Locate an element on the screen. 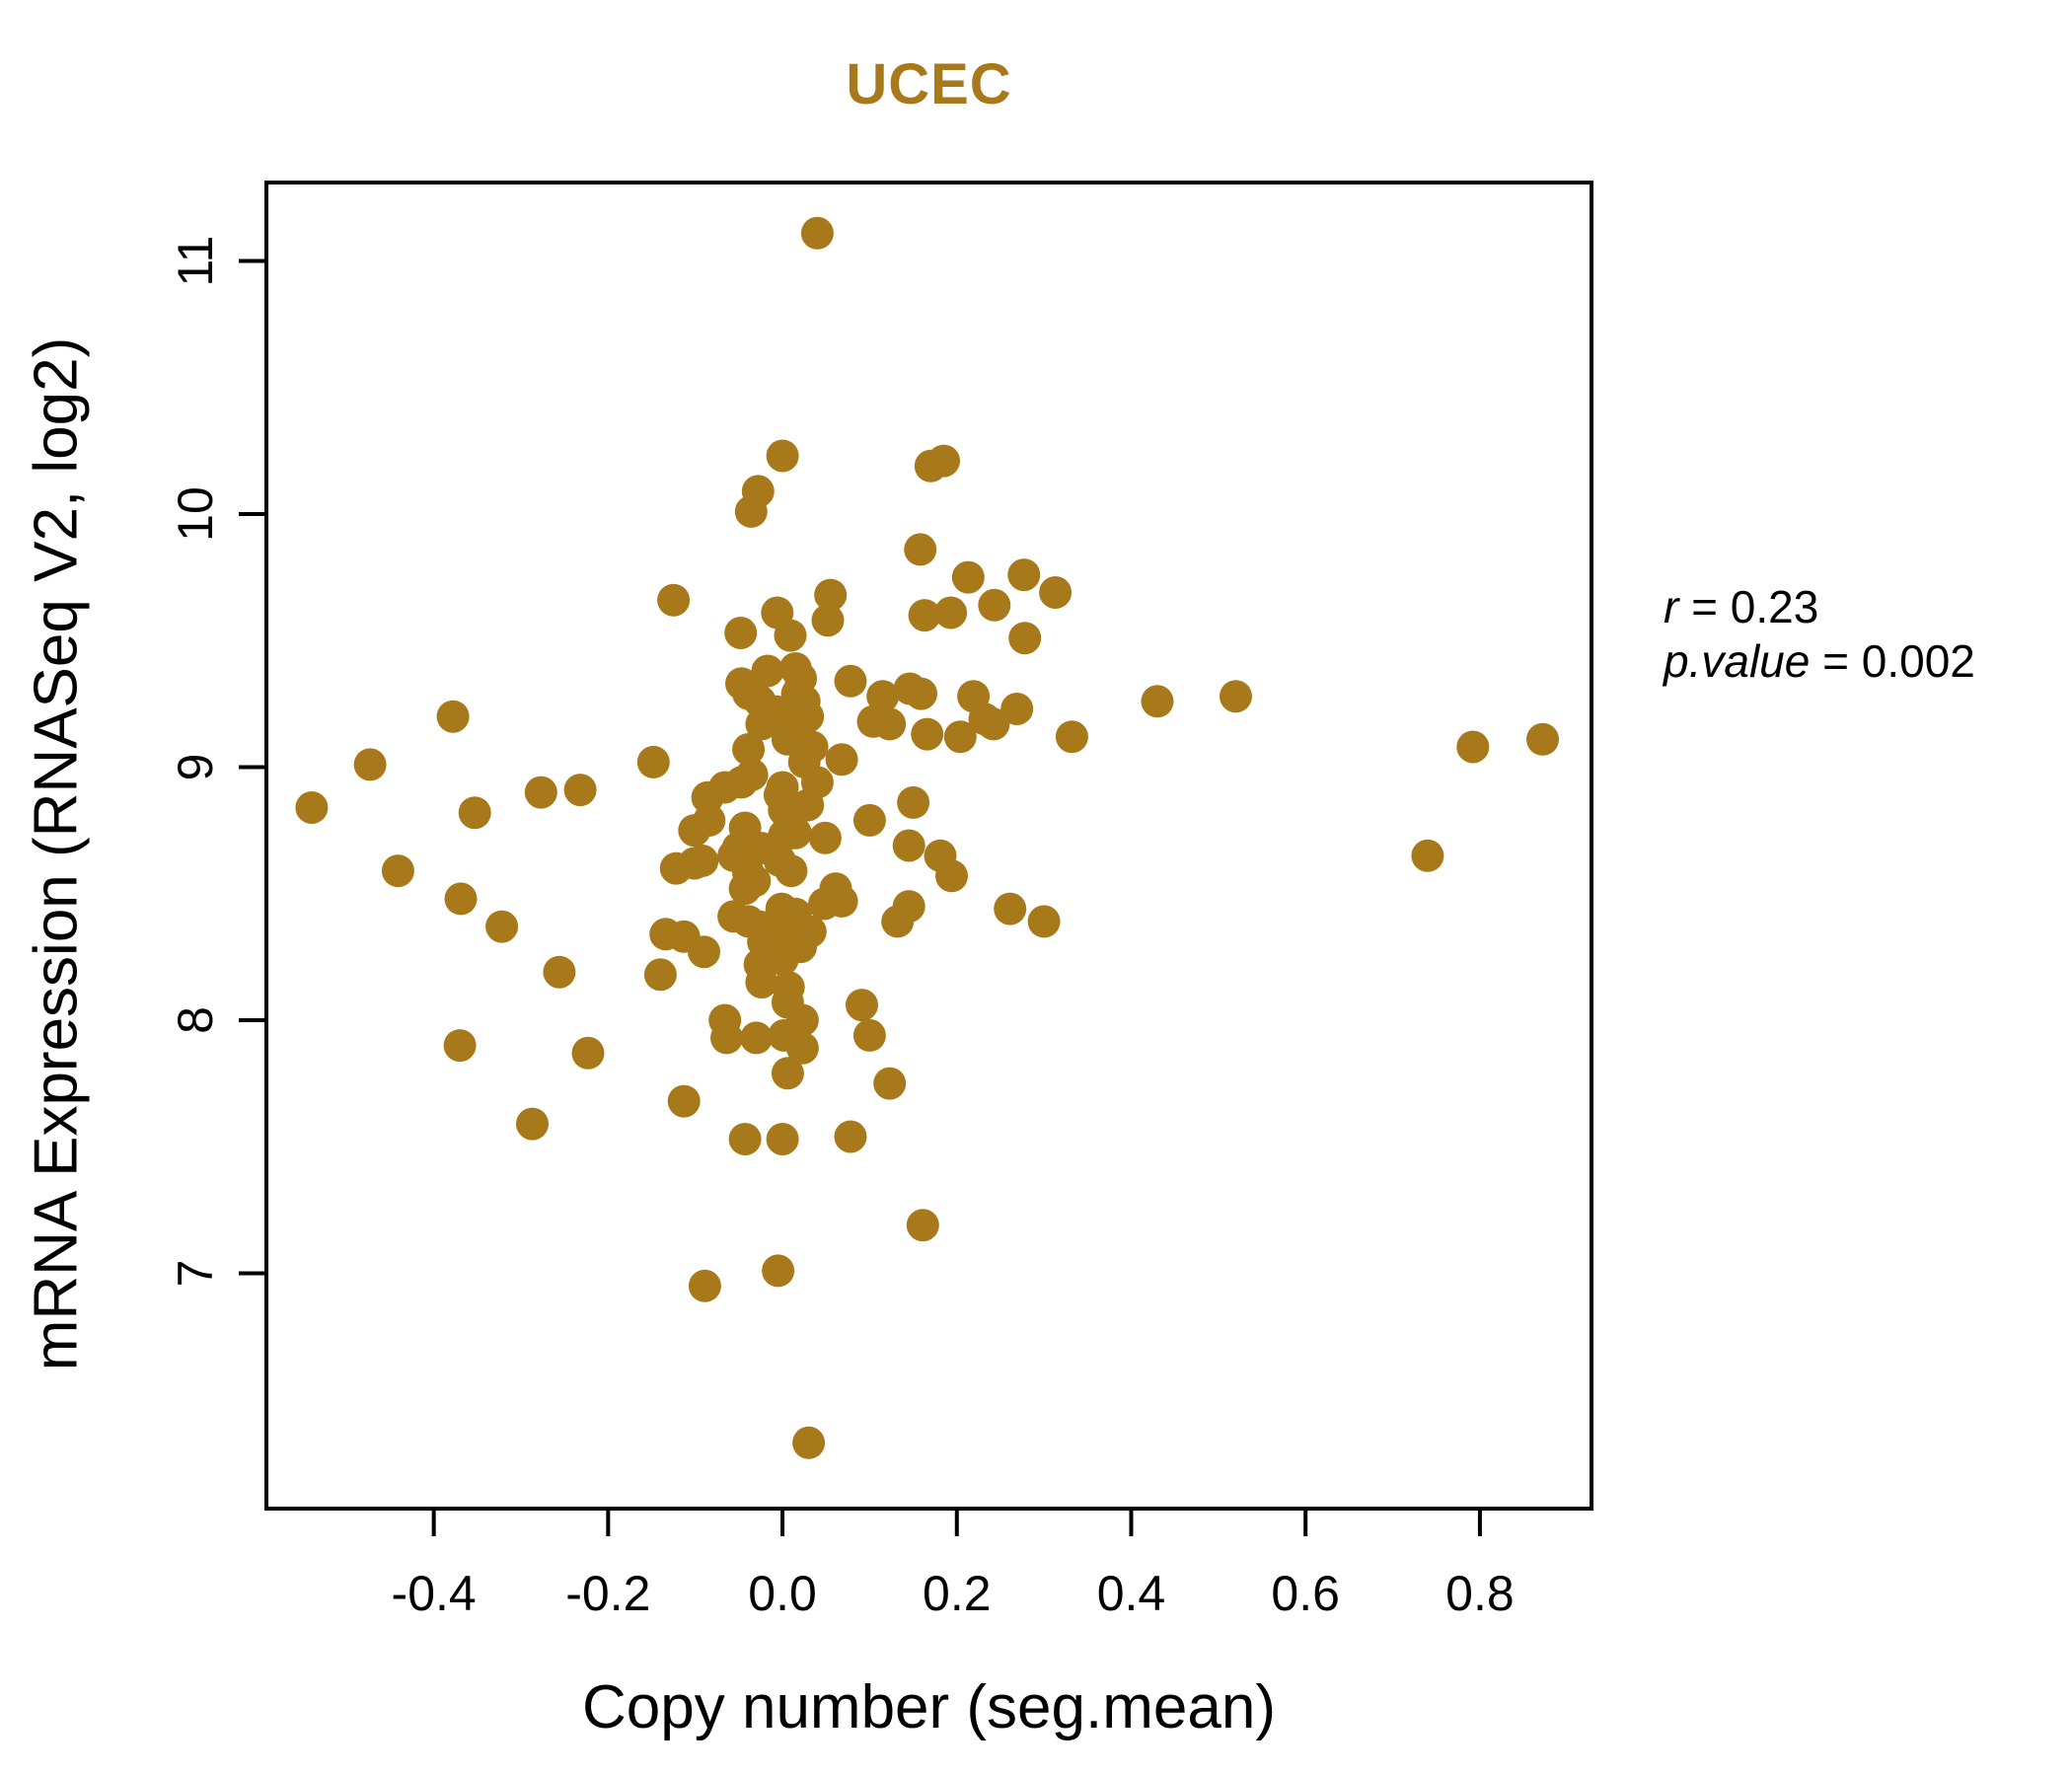  x-tick-label: 0.6 is located at coordinates (1306, 1594).